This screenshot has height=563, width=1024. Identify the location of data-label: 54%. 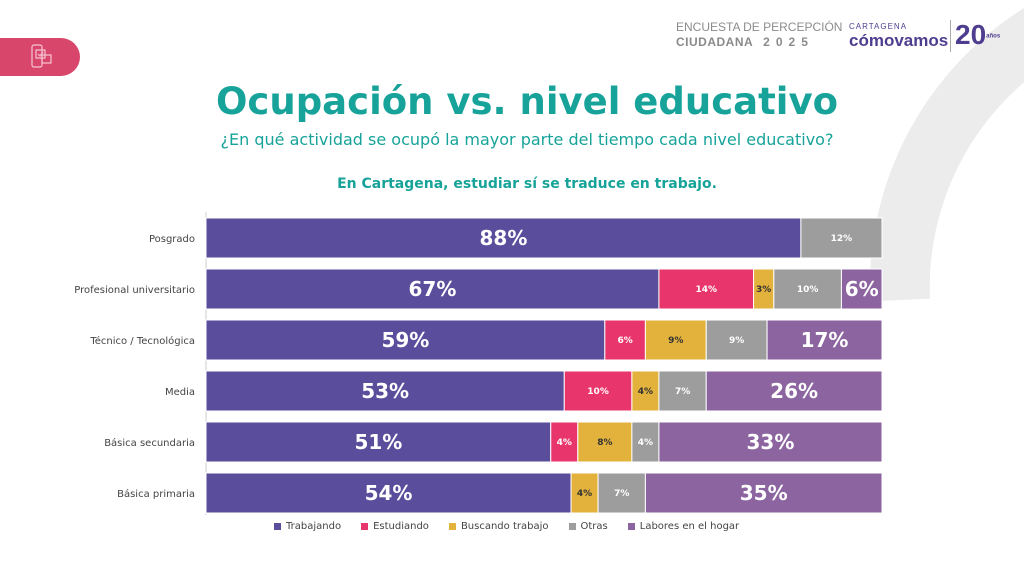
(389, 493).